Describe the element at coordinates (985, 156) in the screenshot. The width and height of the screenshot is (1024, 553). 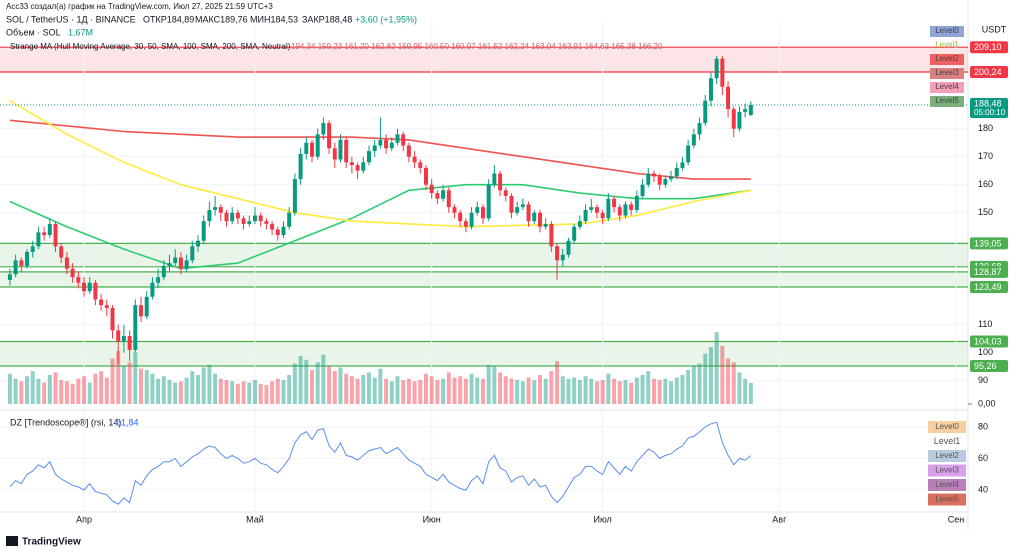
I see `y-tick-label: 170` at that location.